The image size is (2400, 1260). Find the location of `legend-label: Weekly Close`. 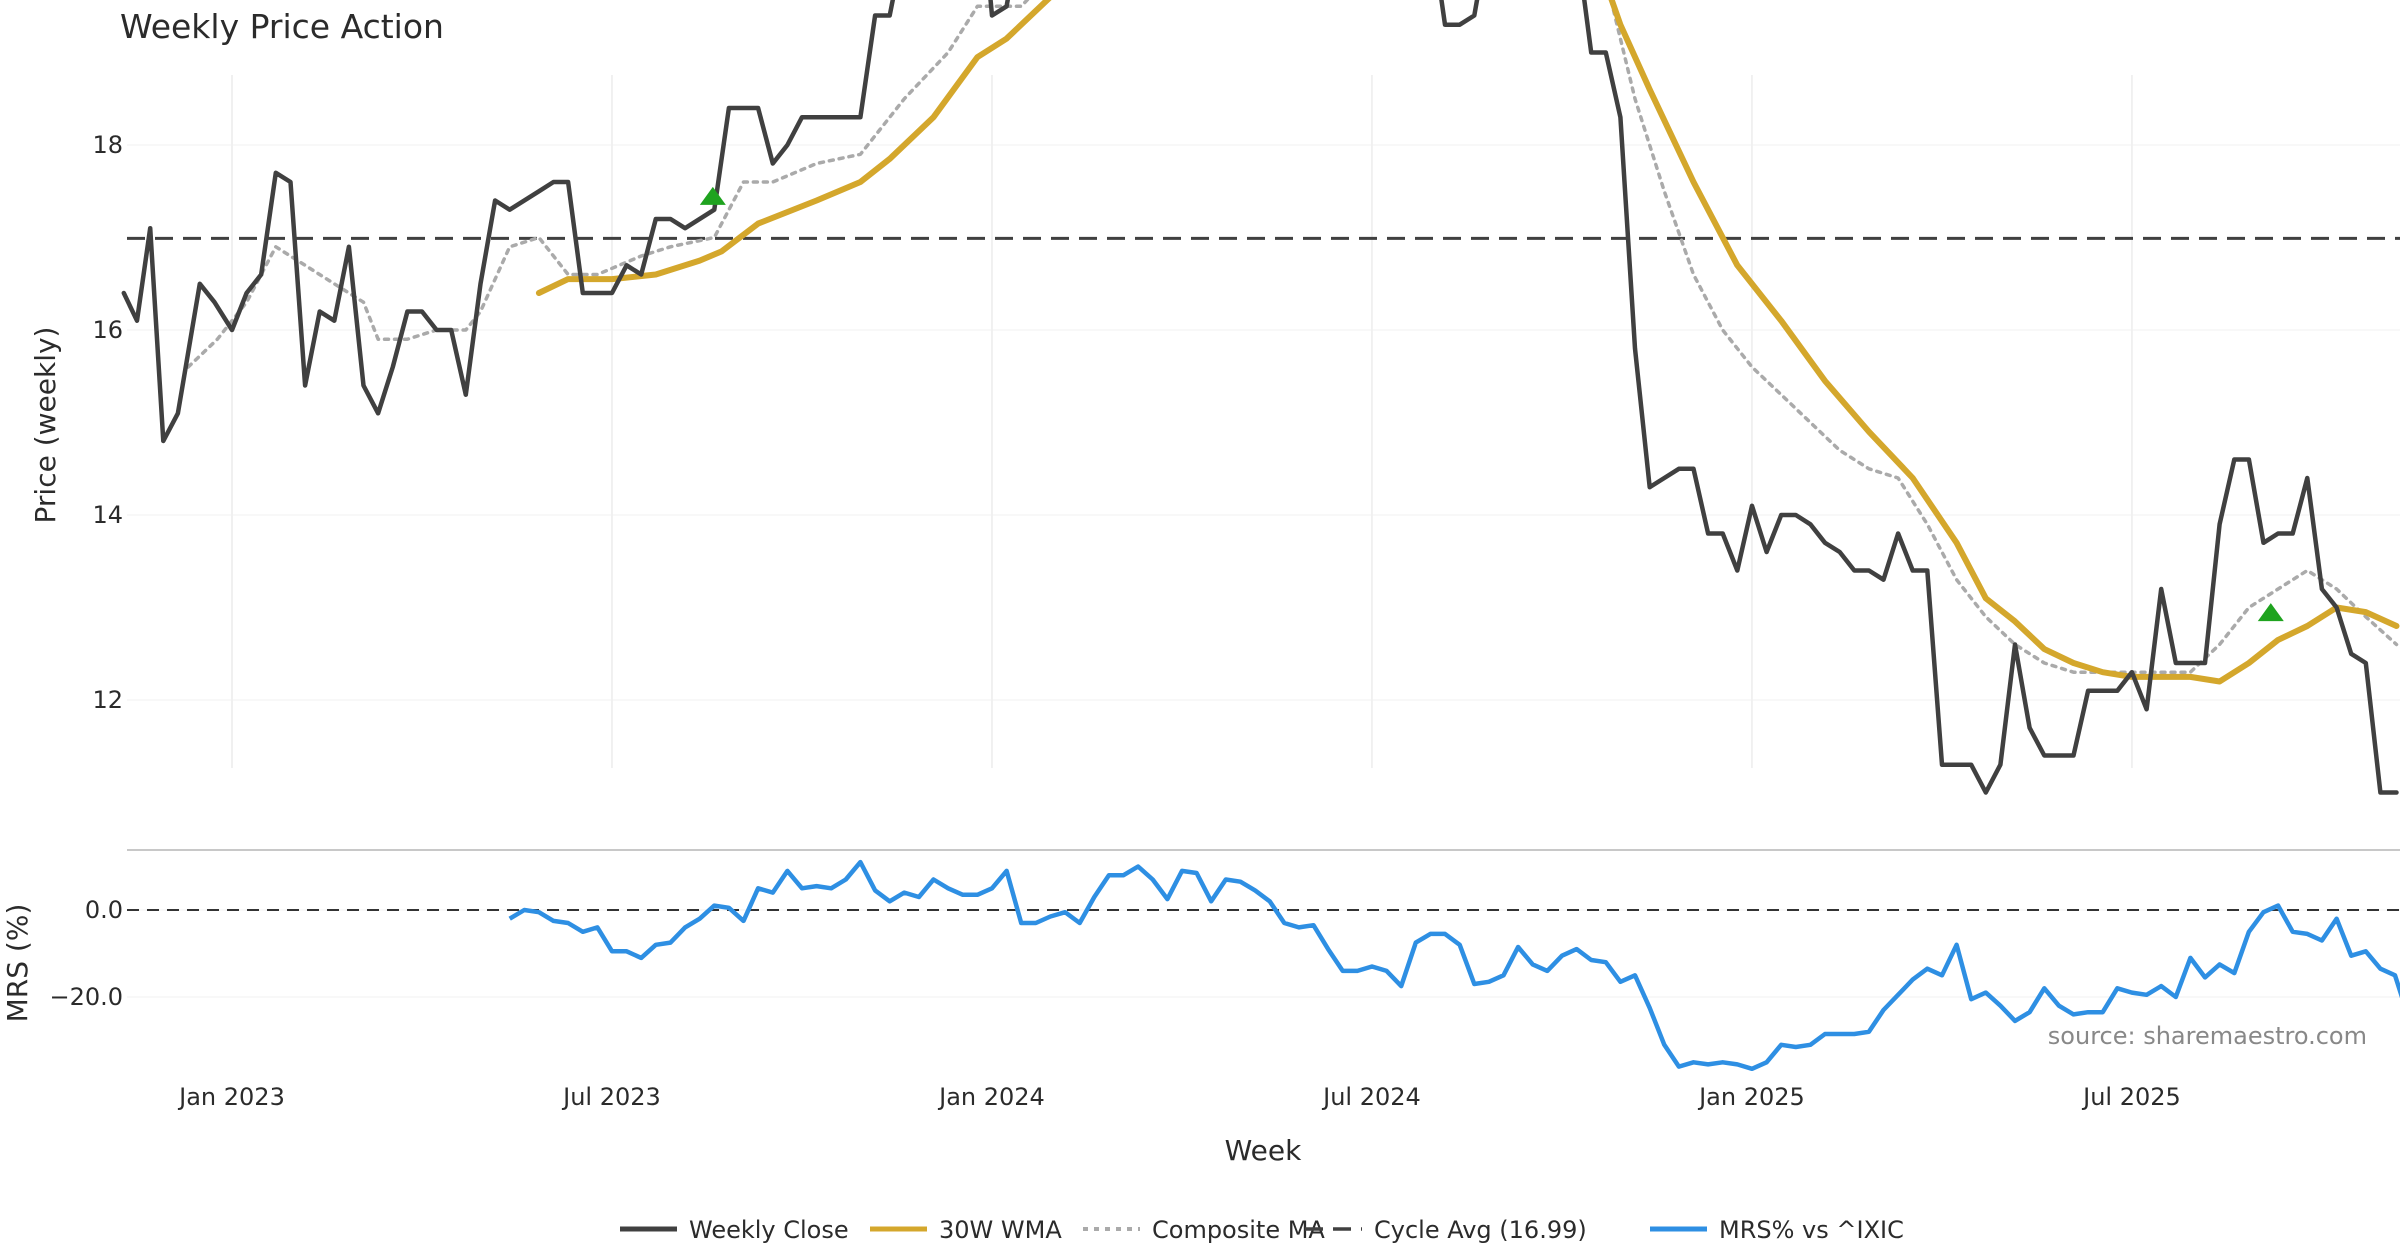

legend-label: Weekly Close is located at coordinates (769, 1230).